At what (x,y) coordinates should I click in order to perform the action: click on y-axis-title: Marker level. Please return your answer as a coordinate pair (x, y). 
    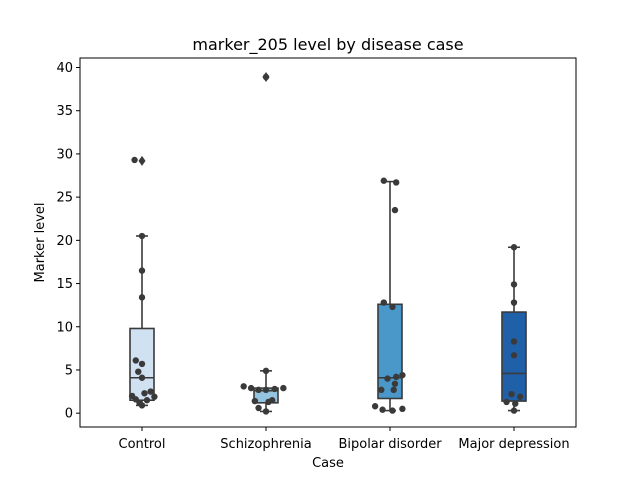
    Looking at the image, I should click on (40, 243).